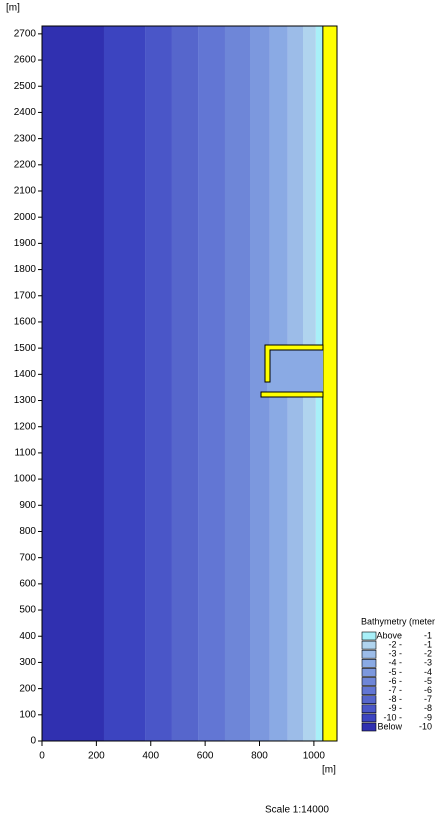  Describe the element at coordinates (96, 756) in the screenshot. I see `x-tick-label: 200` at that location.